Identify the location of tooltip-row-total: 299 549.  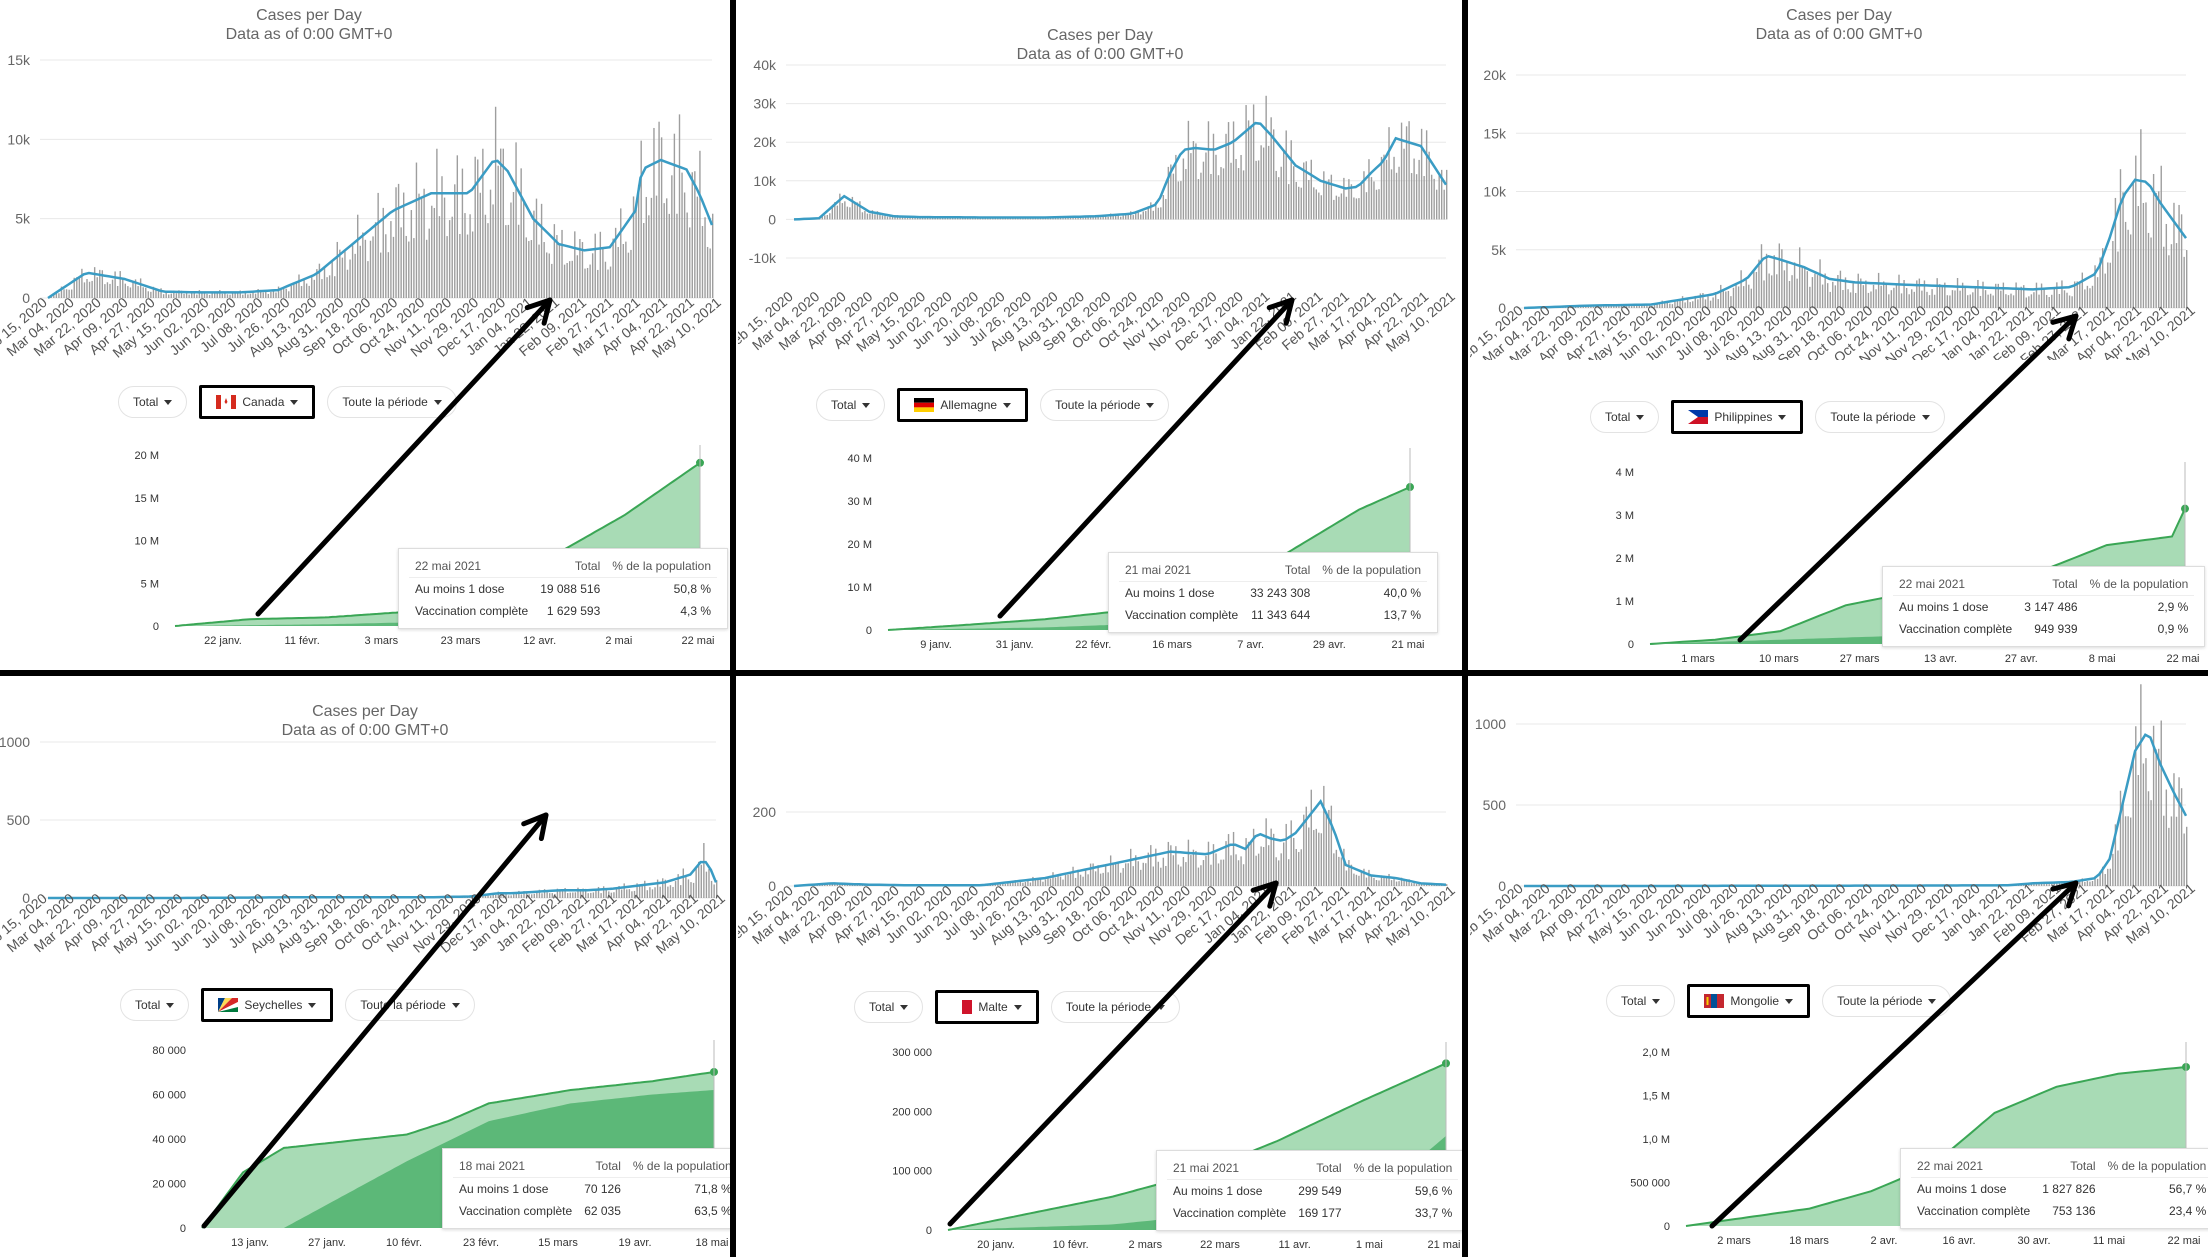
(1320, 1191).